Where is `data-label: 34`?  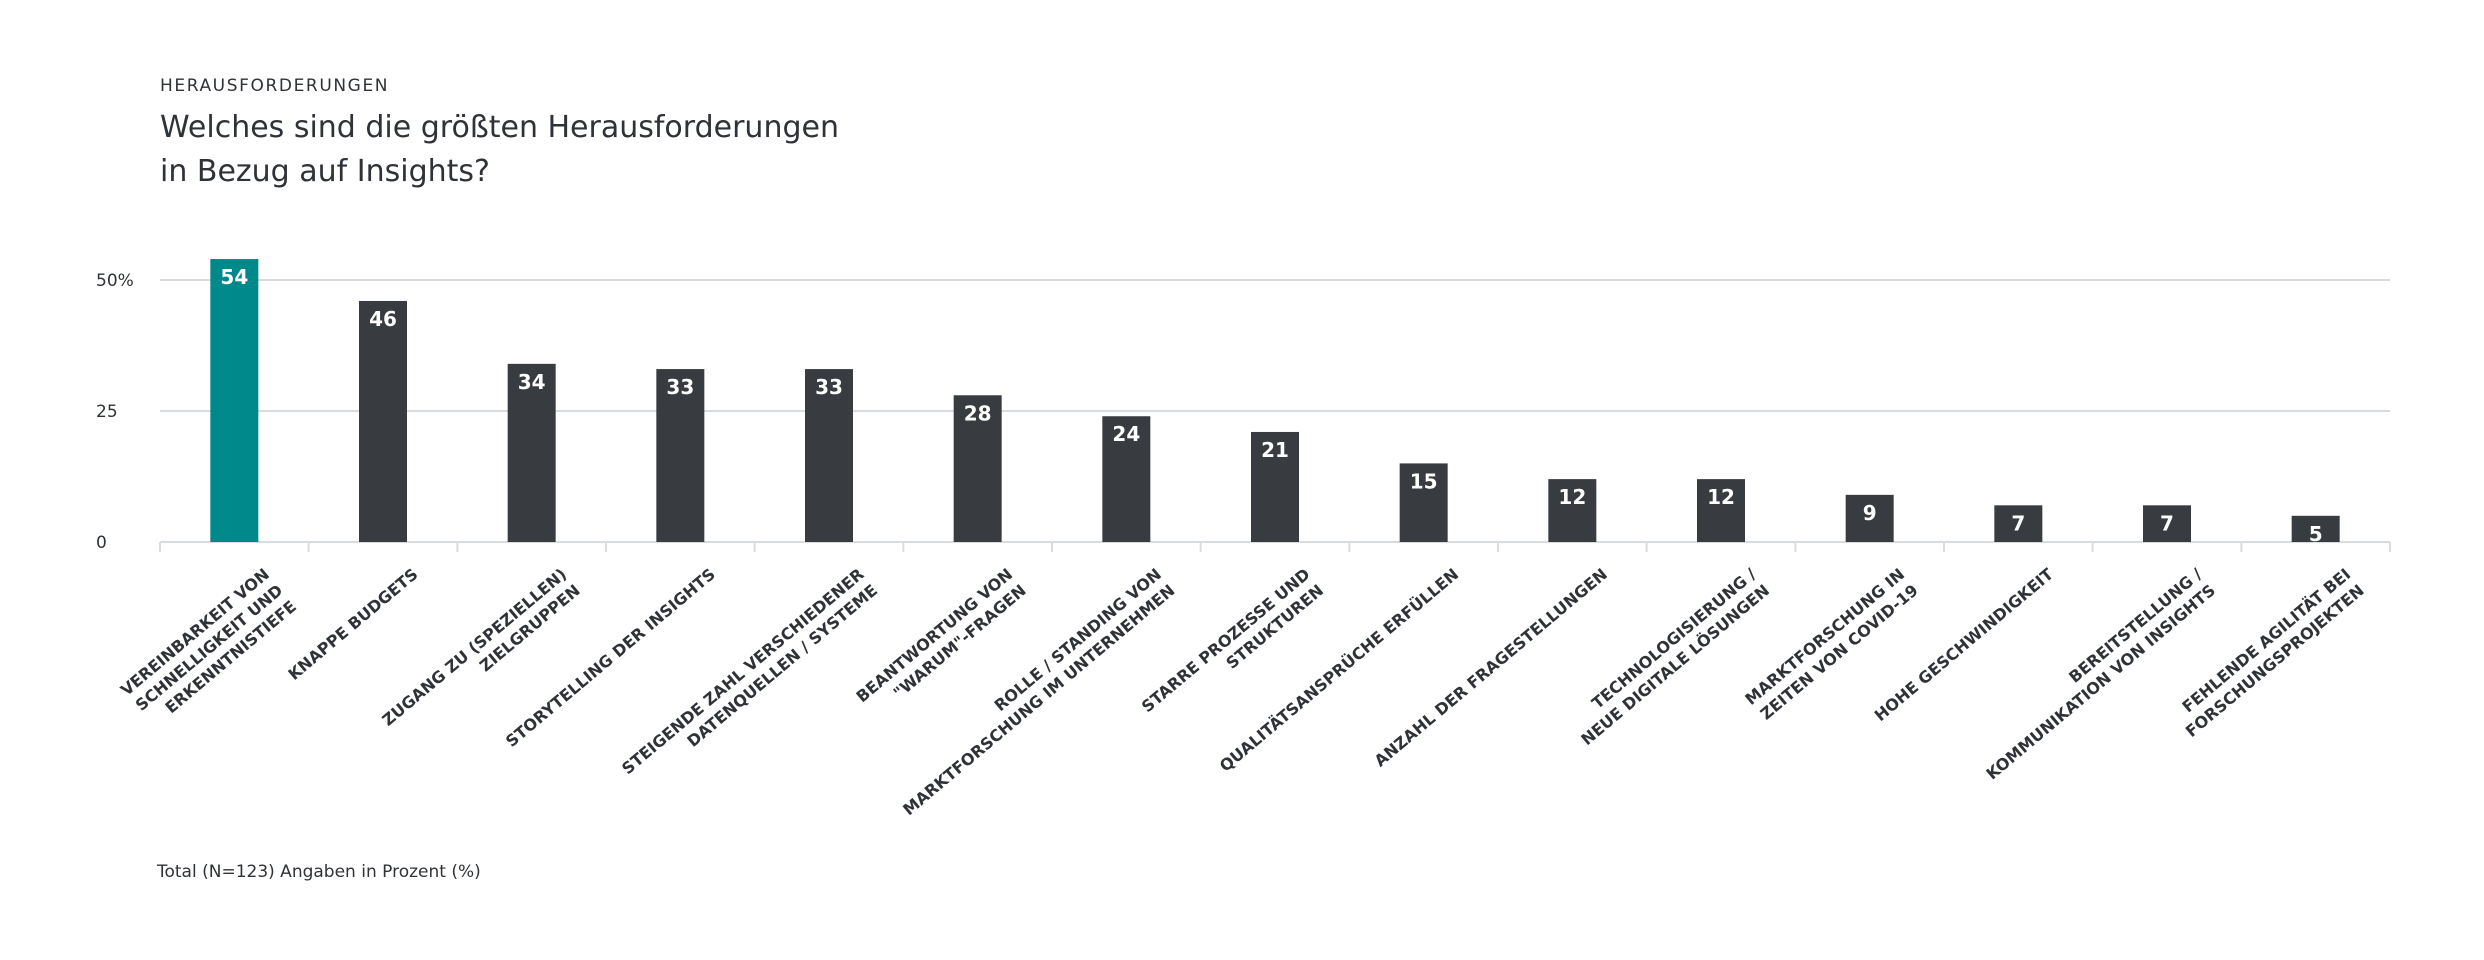 data-label: 34 is located at coordinates (532, 382).